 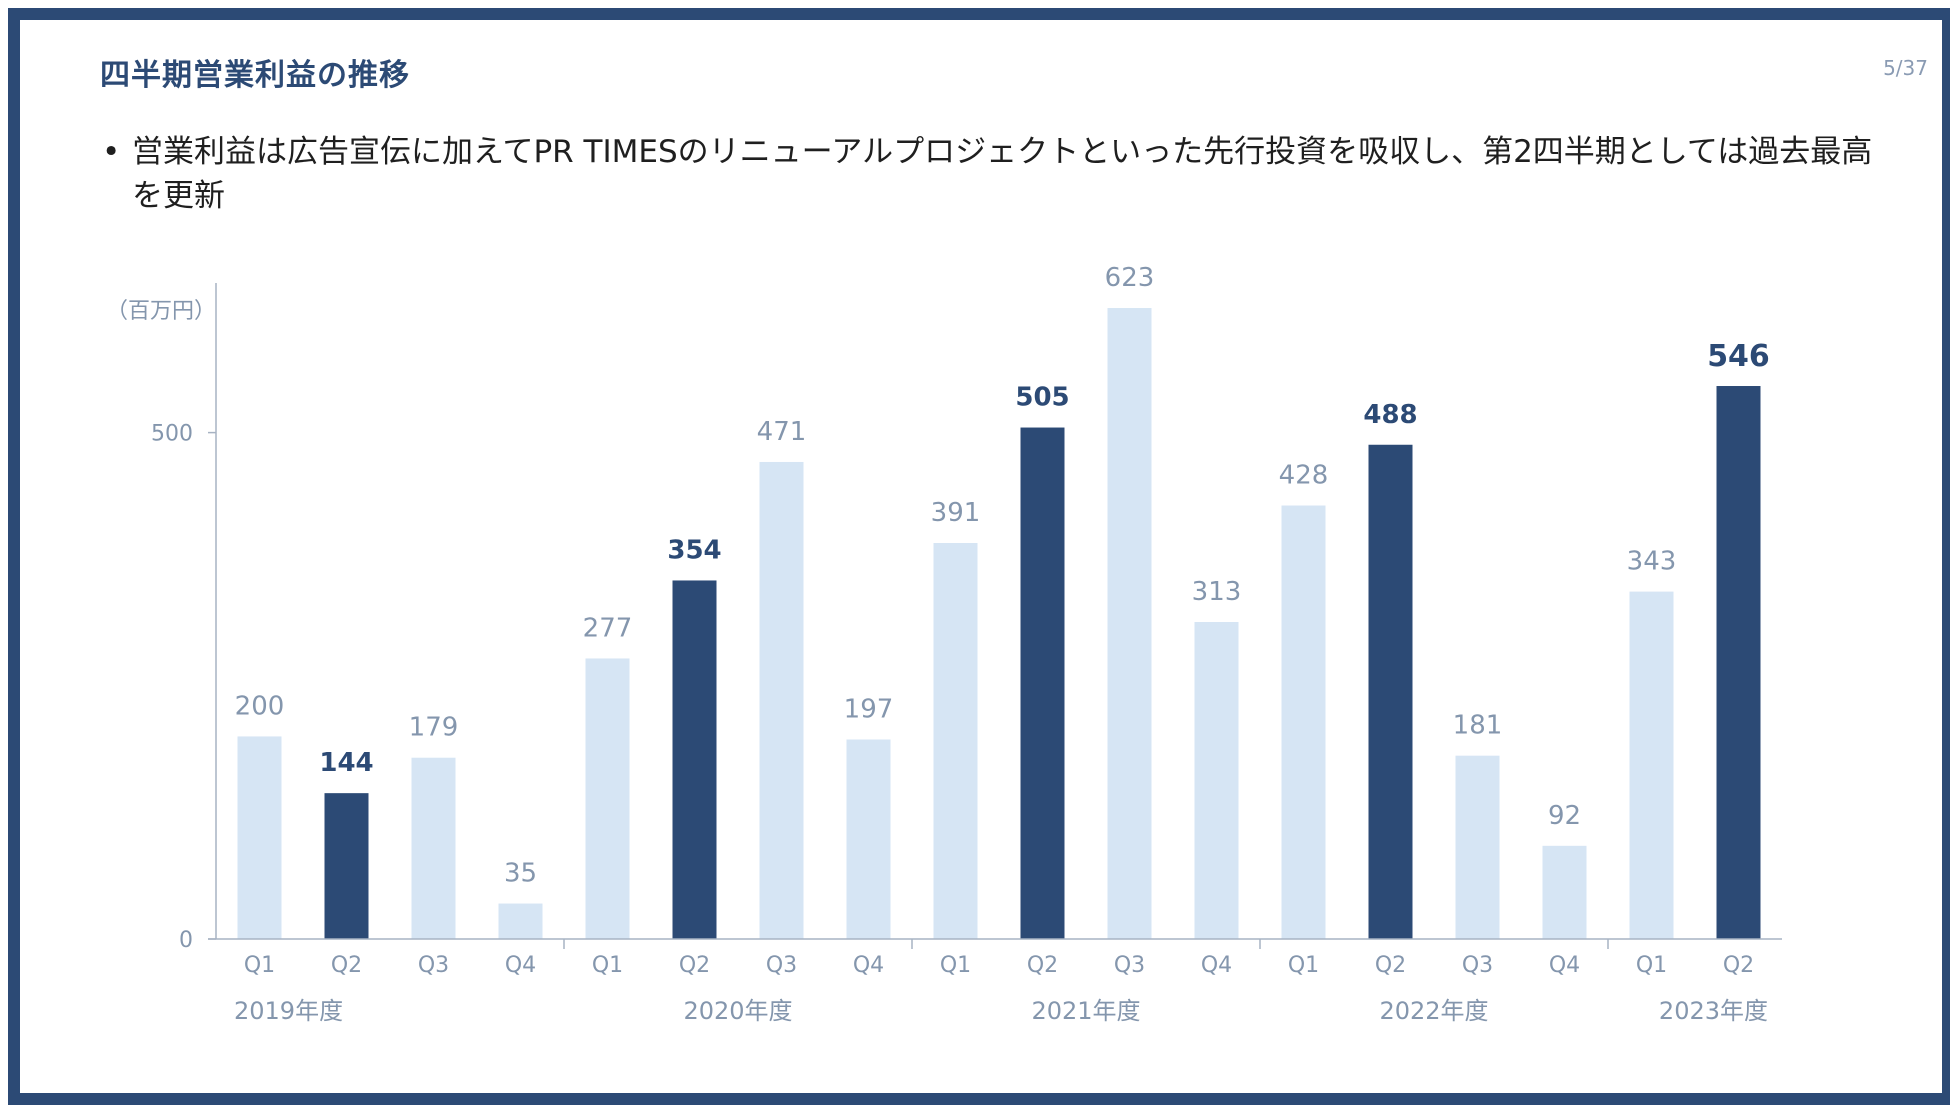 I want to click on y-axis-unit-label: （百万円）, so click(x=161, y=311).